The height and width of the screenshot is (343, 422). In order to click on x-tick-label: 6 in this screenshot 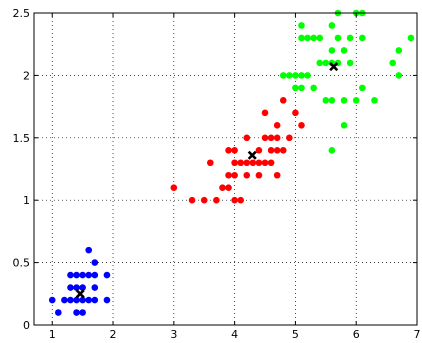, I will do `click(356, 334)`.